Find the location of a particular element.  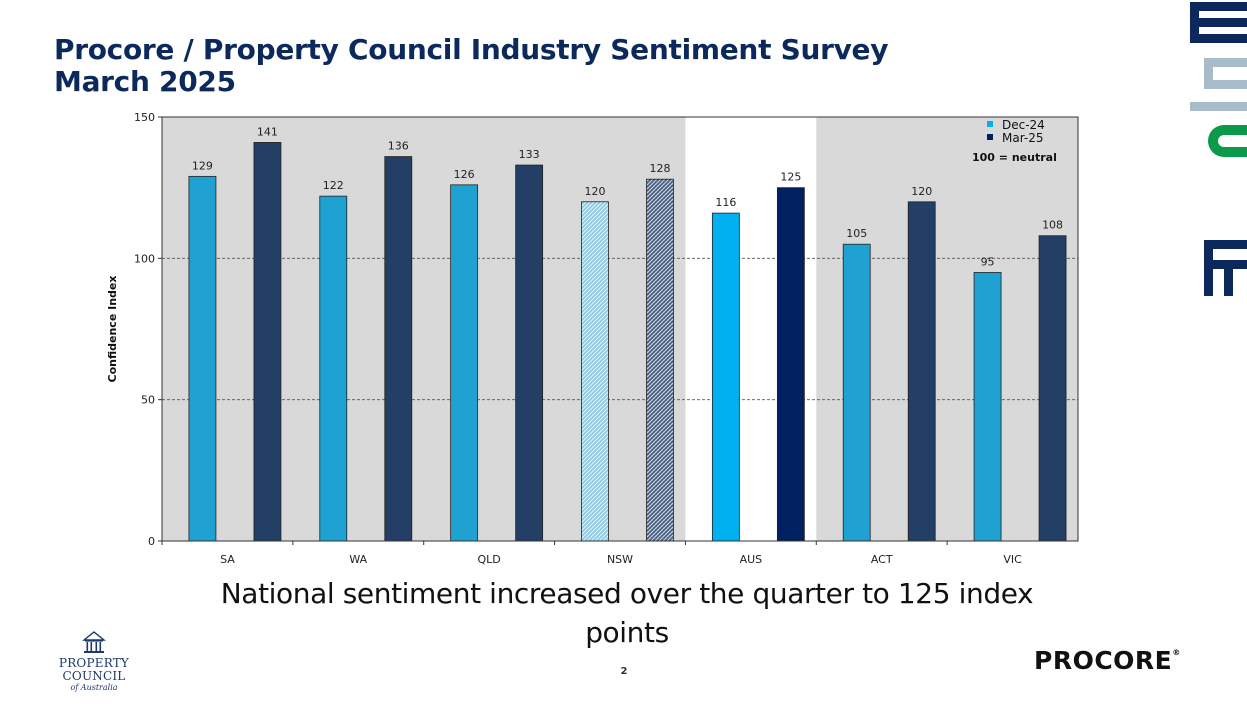

procore-wordmark: PROCORE is located at coordinates (1103, 660).